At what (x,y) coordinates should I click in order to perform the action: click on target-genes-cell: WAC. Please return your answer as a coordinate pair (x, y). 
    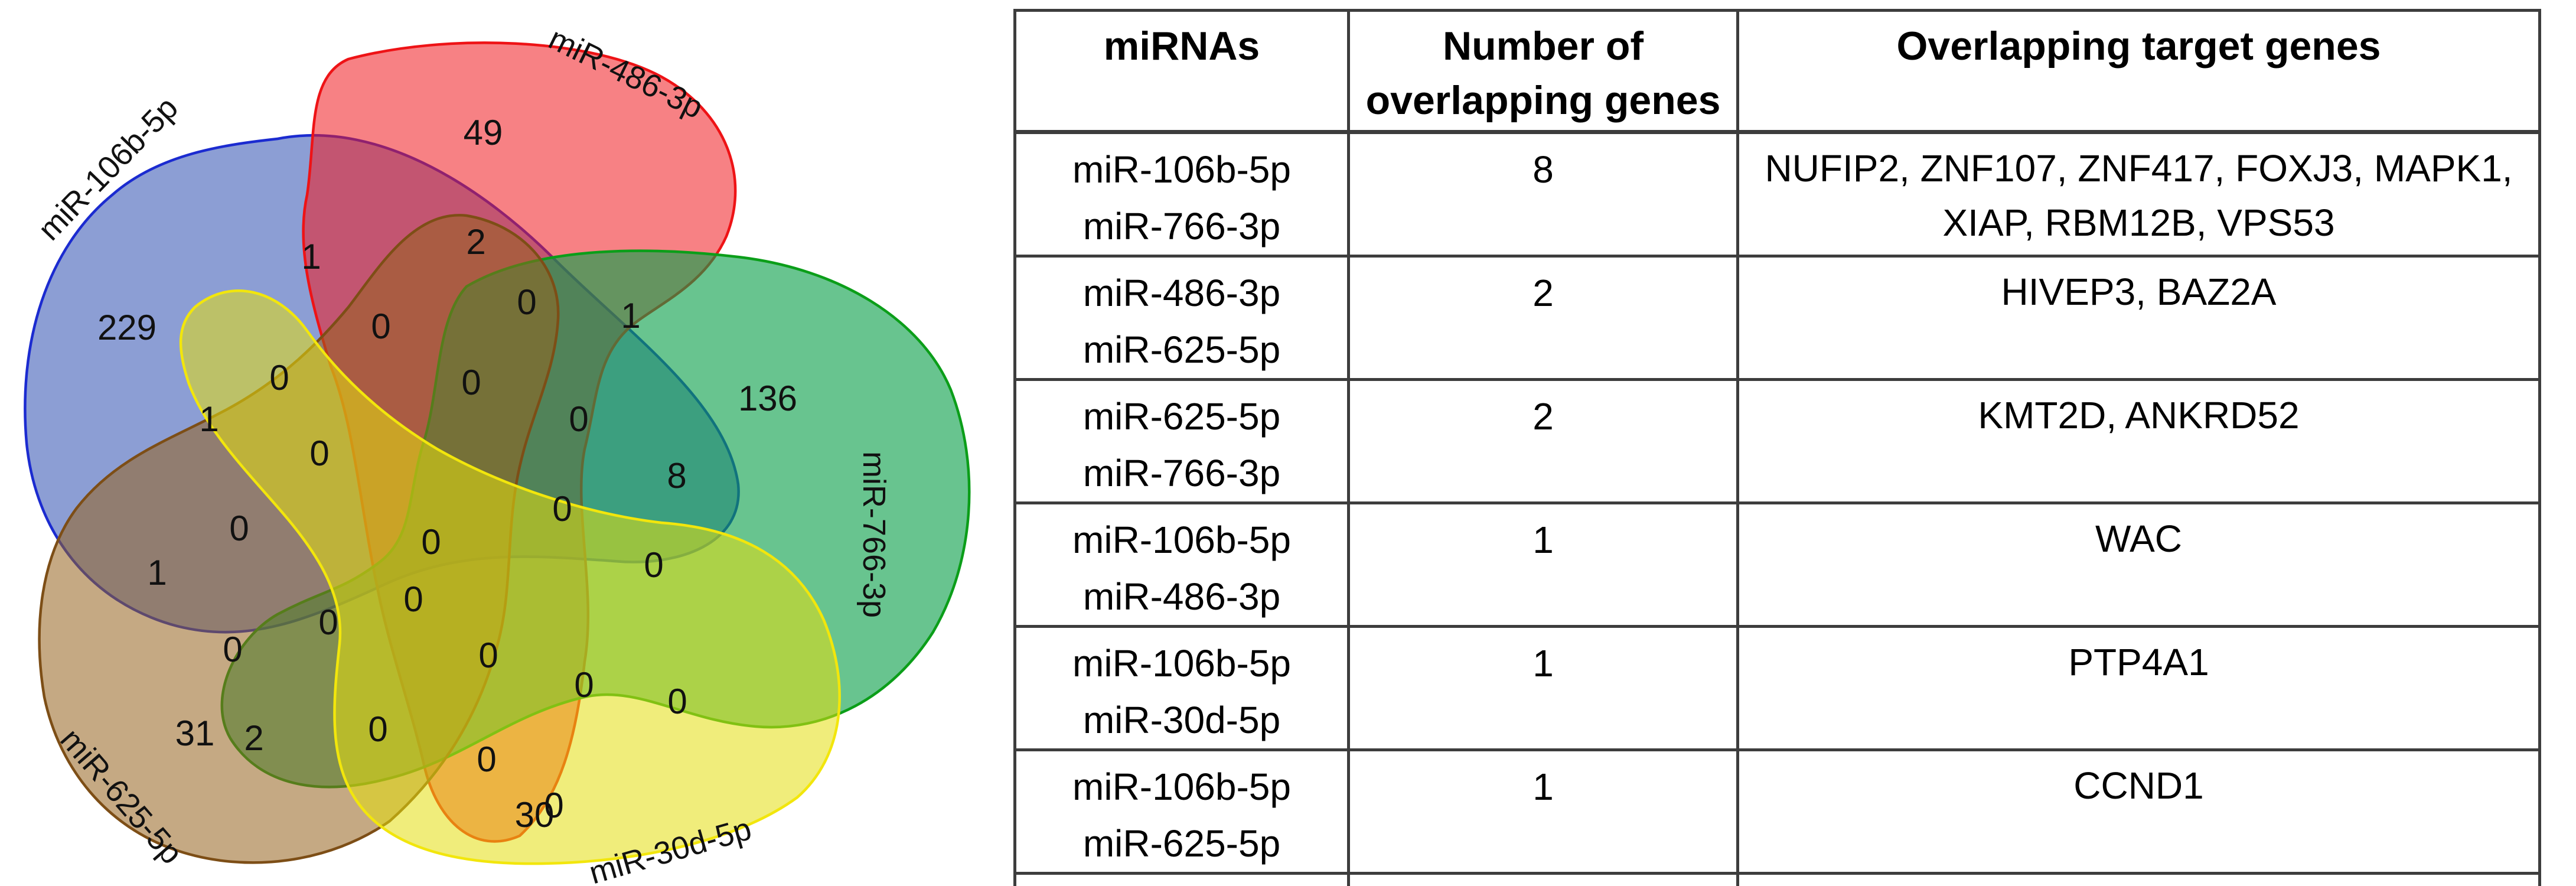
    Looking at the image, I should click on (2138, 564).